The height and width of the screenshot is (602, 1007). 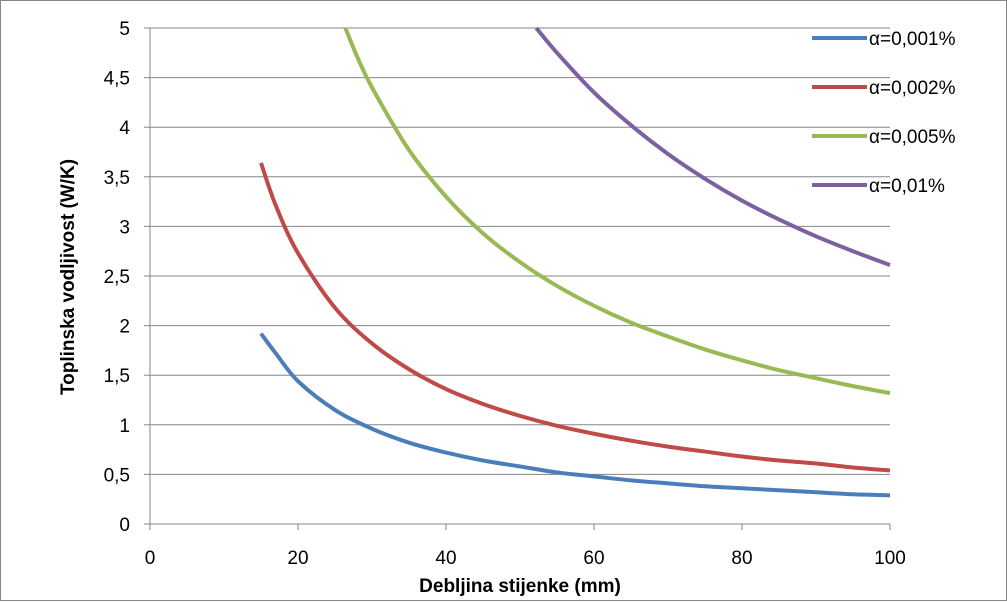 What do you see at coordinates (593, 558) in the screenshot?
I see `x-tick-label: 60` at bounding box center [593, 558].